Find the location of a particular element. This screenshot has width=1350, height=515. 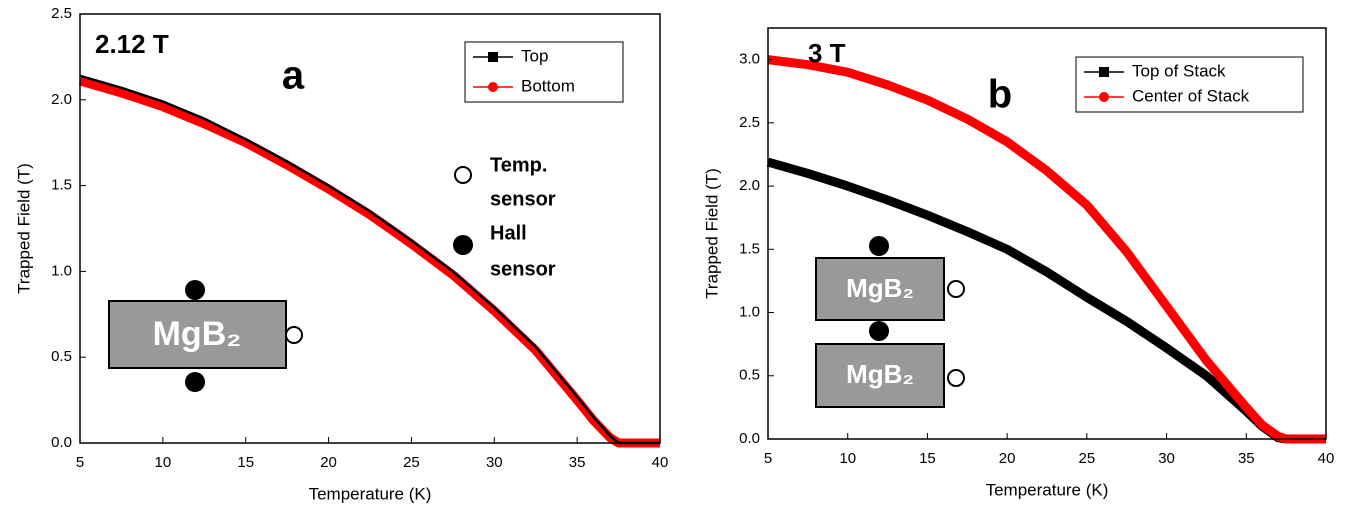

legend-box is located at coordinates (1189, 84).